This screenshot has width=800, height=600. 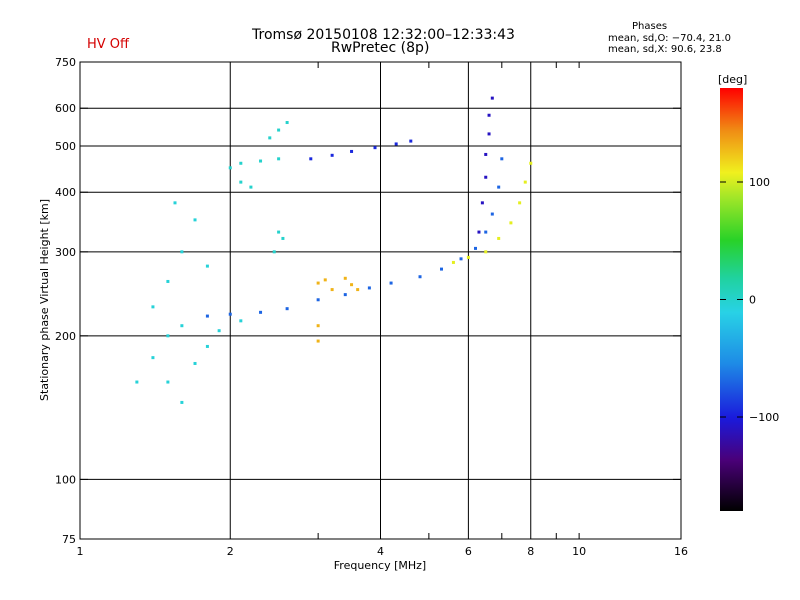 What do you see at coordinates (731, 299) in the screenshot?
I see `colorbar` at bounding box center [731, 299].